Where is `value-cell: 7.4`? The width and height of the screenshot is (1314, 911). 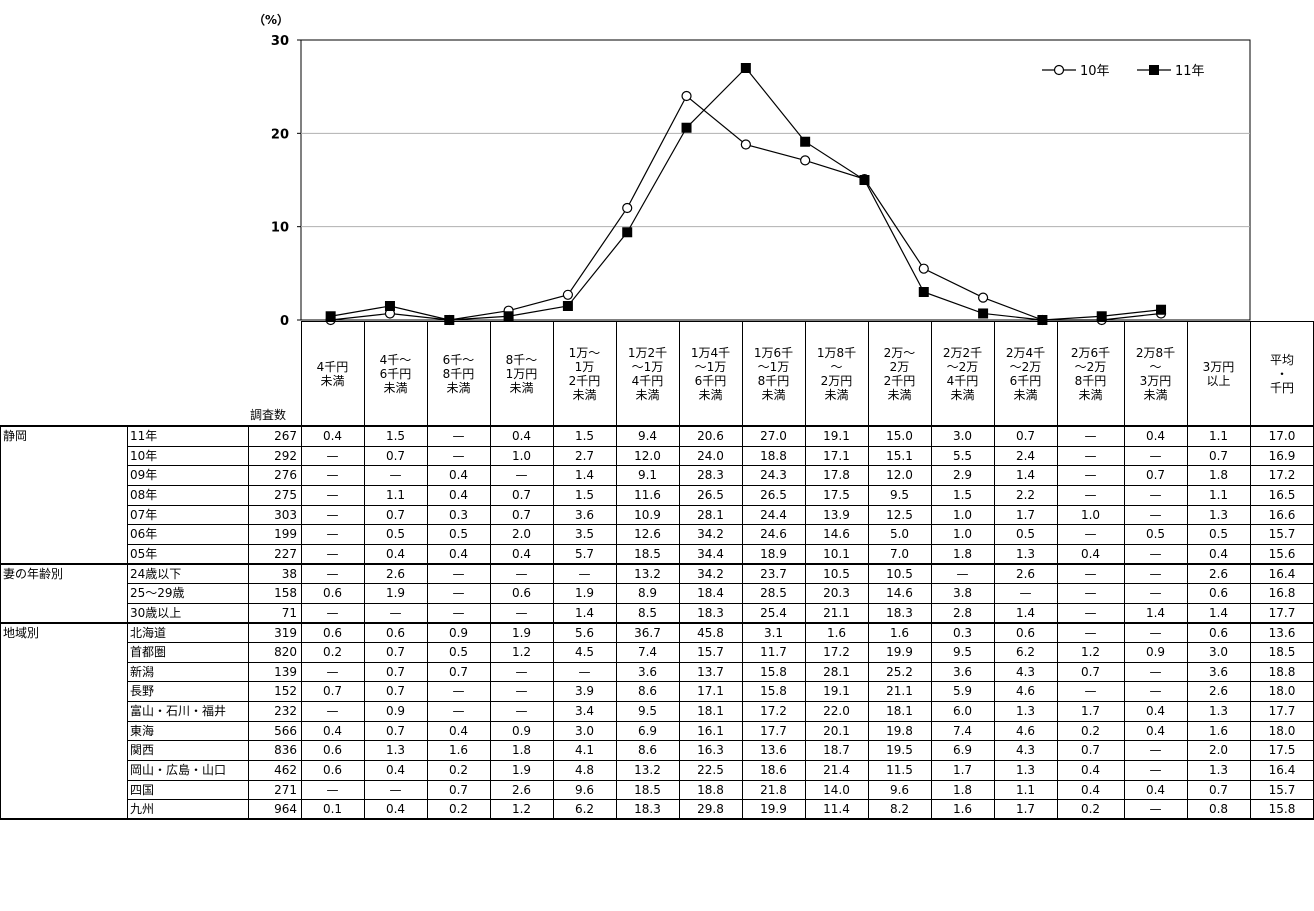
value-cell: 7.4 is located at coordinates (647, 652).